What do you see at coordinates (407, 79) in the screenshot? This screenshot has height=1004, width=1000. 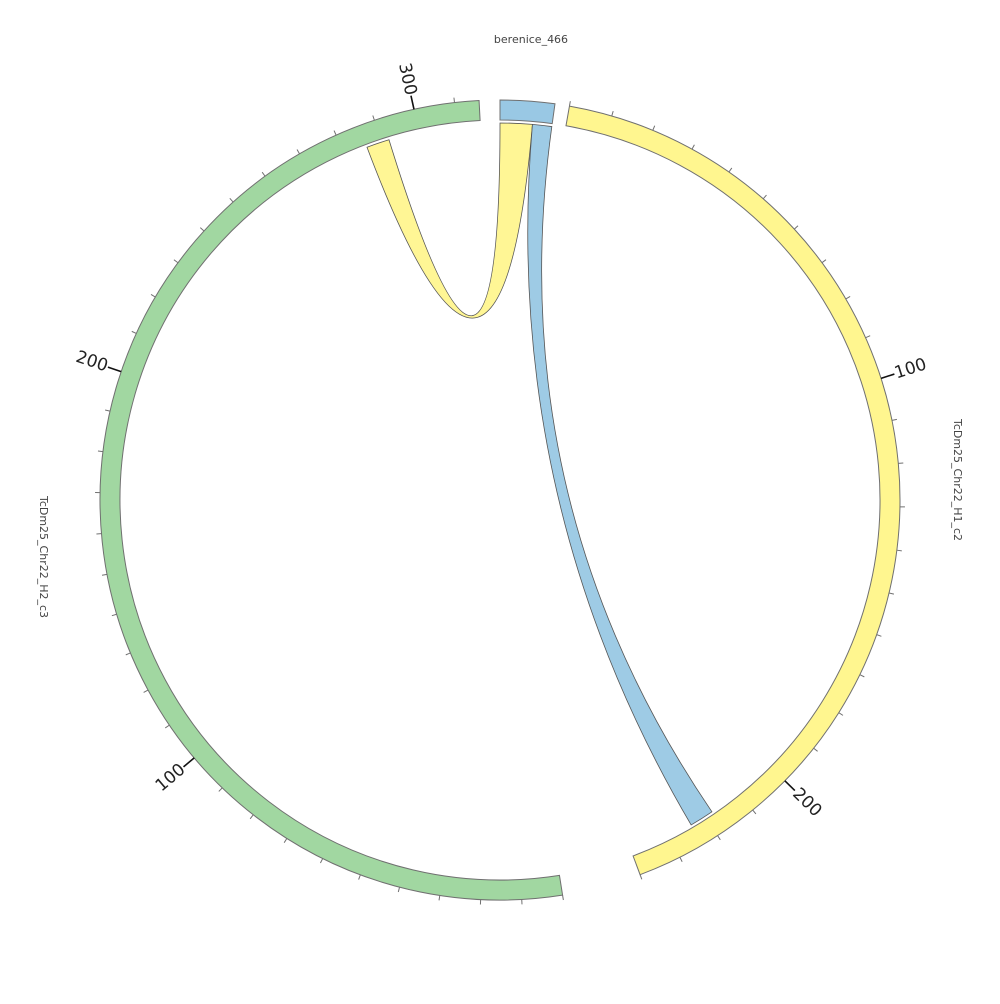 I see `tick-label-h2-300: 300` at bounding box center [407, 79].